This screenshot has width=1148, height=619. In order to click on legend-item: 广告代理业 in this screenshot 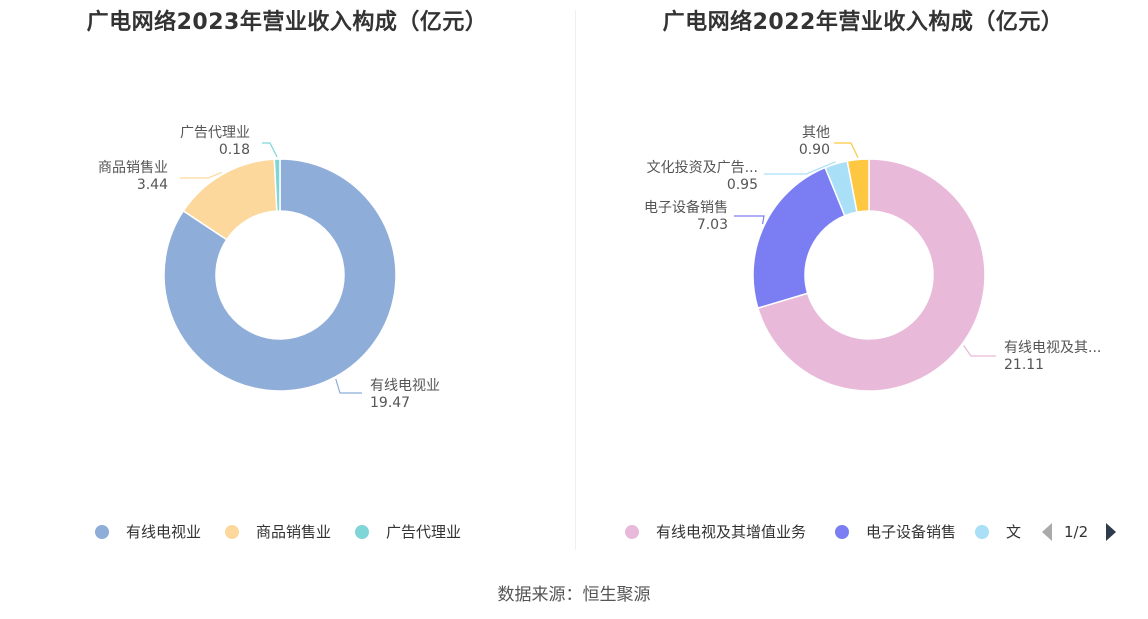, I will do `click(423, 532)`.